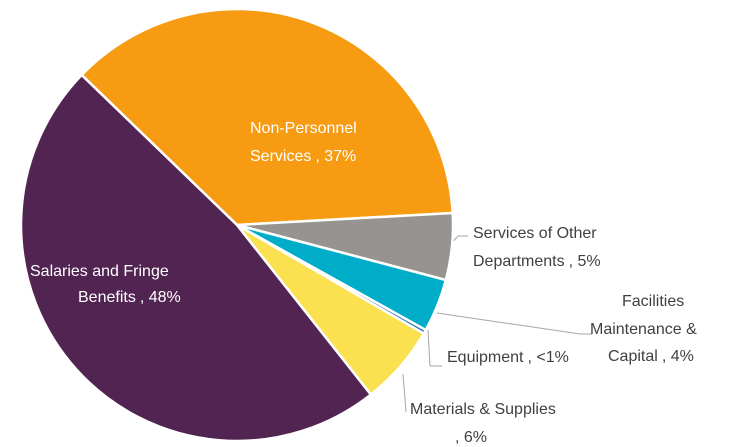 Image resolution: width=739 pixels, height=447 pixels. I want to click on data-label-value: , 6%, so click(471, 437).